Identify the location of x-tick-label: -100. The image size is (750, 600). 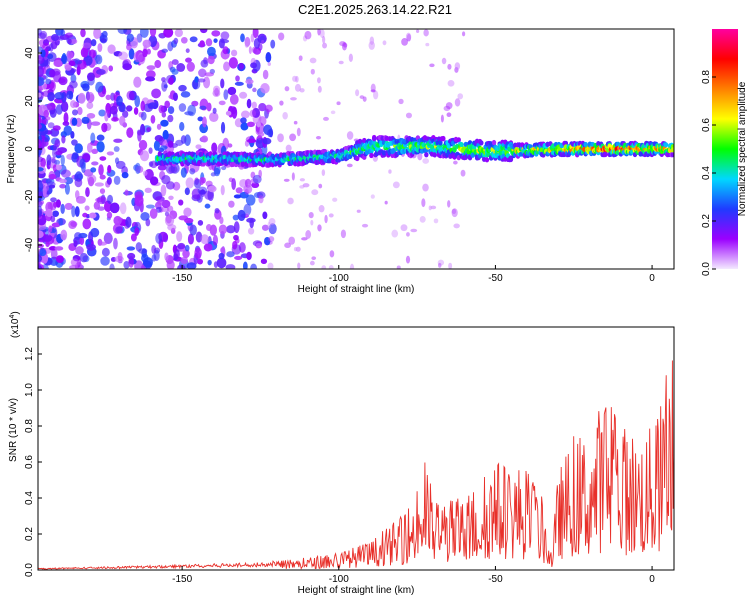
(339, 579).